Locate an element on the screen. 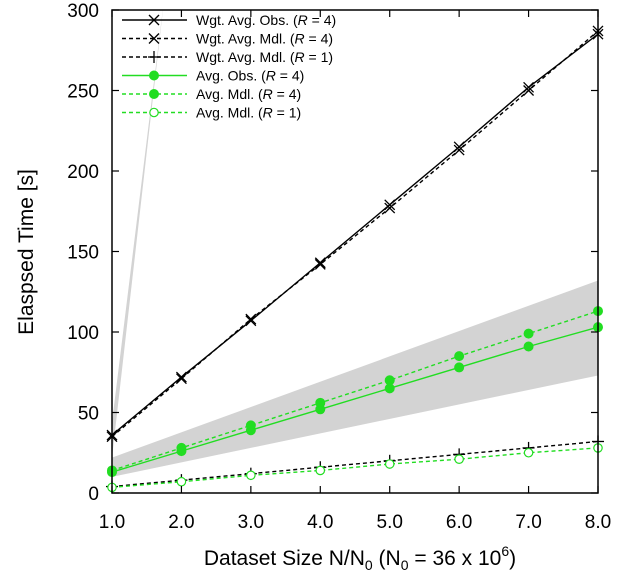 The height and width of the screenshot is (583, 624). legend-item-4: Avg. Obs. (R = 4) is located at coordinates (213, 76).